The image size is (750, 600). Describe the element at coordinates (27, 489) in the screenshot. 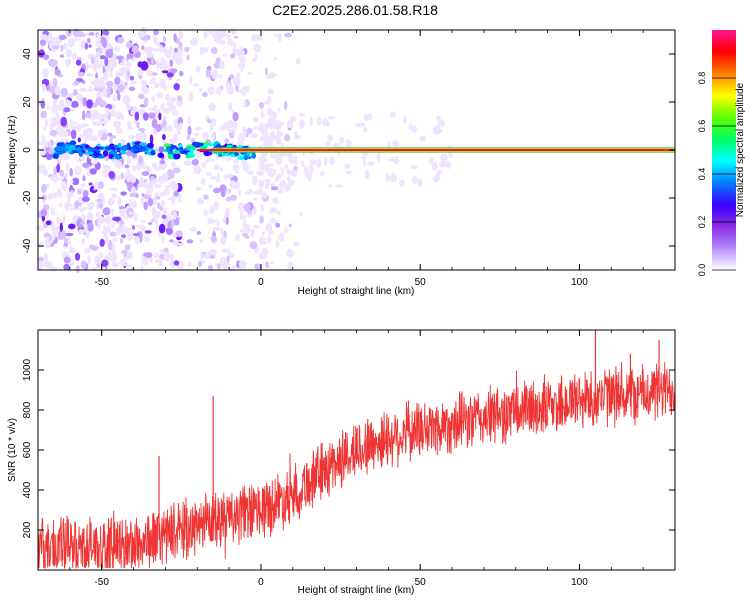

I see `y-tick-label: 400` at that location.